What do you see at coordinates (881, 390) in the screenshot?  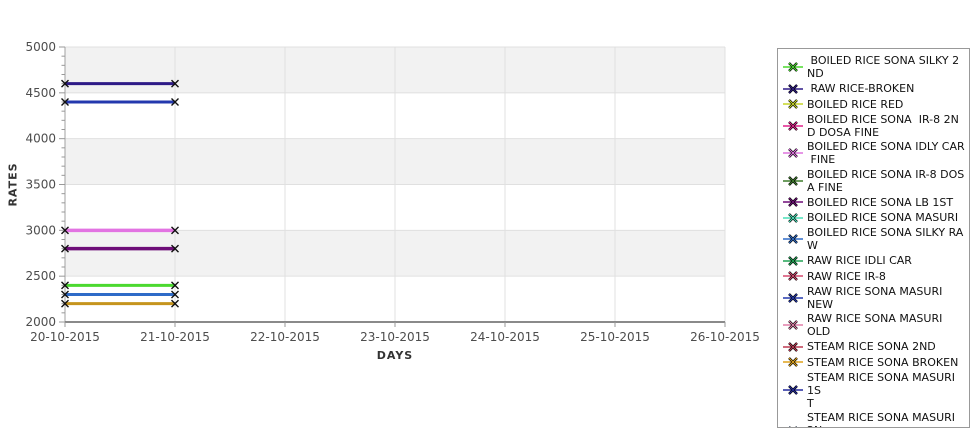 I see `legend-label: STEAM RICE SONA MASURI 1S T` at bounding box center [881, 390].